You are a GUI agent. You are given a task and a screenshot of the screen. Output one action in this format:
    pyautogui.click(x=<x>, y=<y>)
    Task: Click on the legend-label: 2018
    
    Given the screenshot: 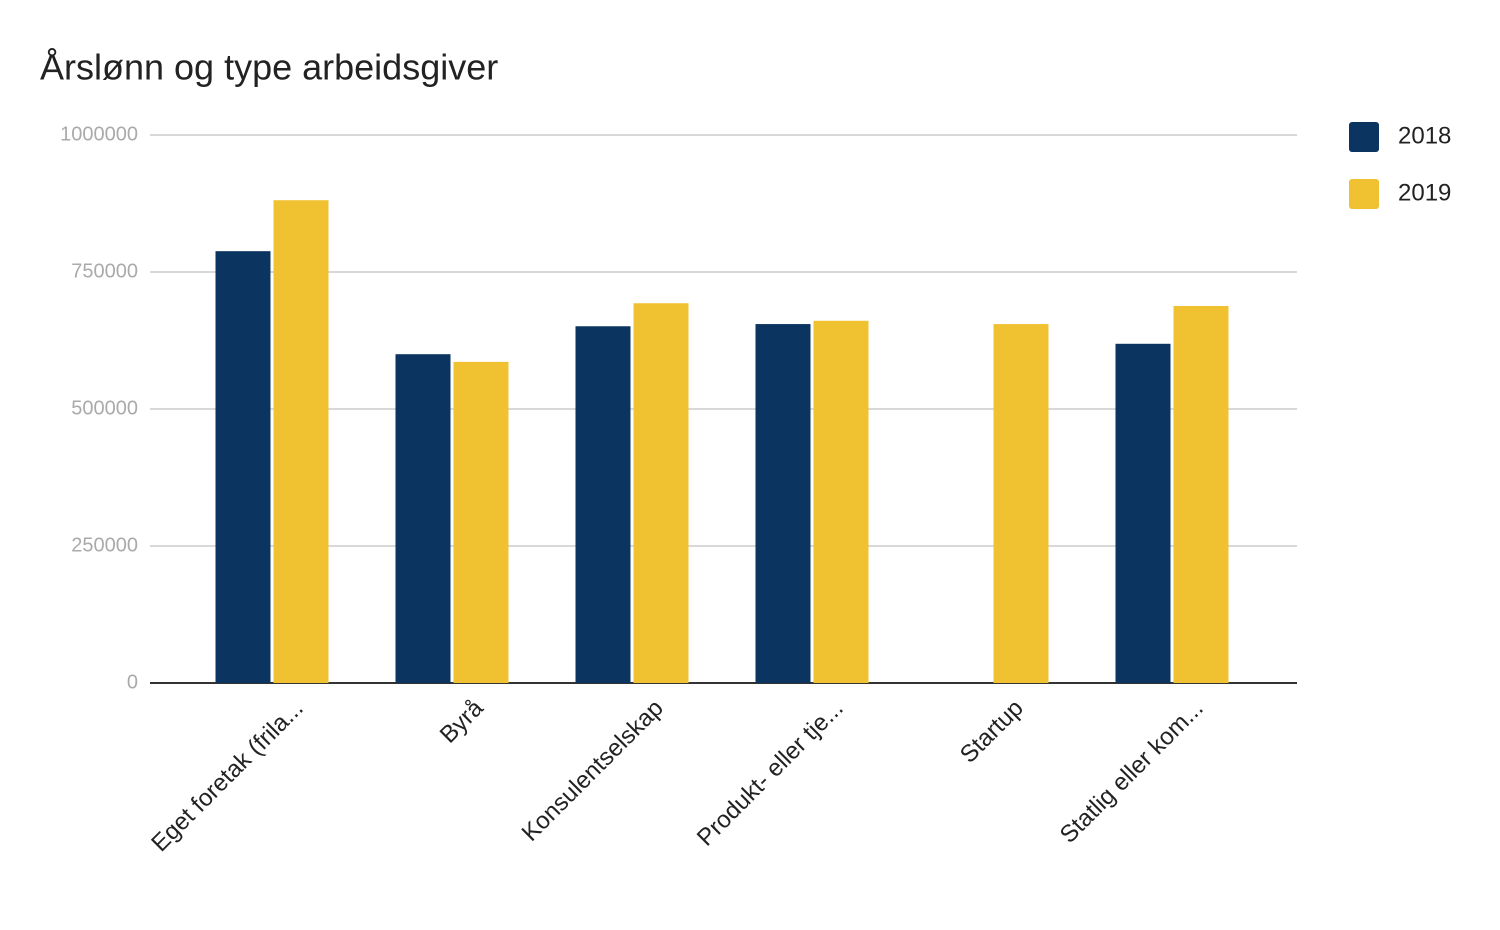 What is the action you would take?
    pyautogui.click(x=1424, y=135)
    